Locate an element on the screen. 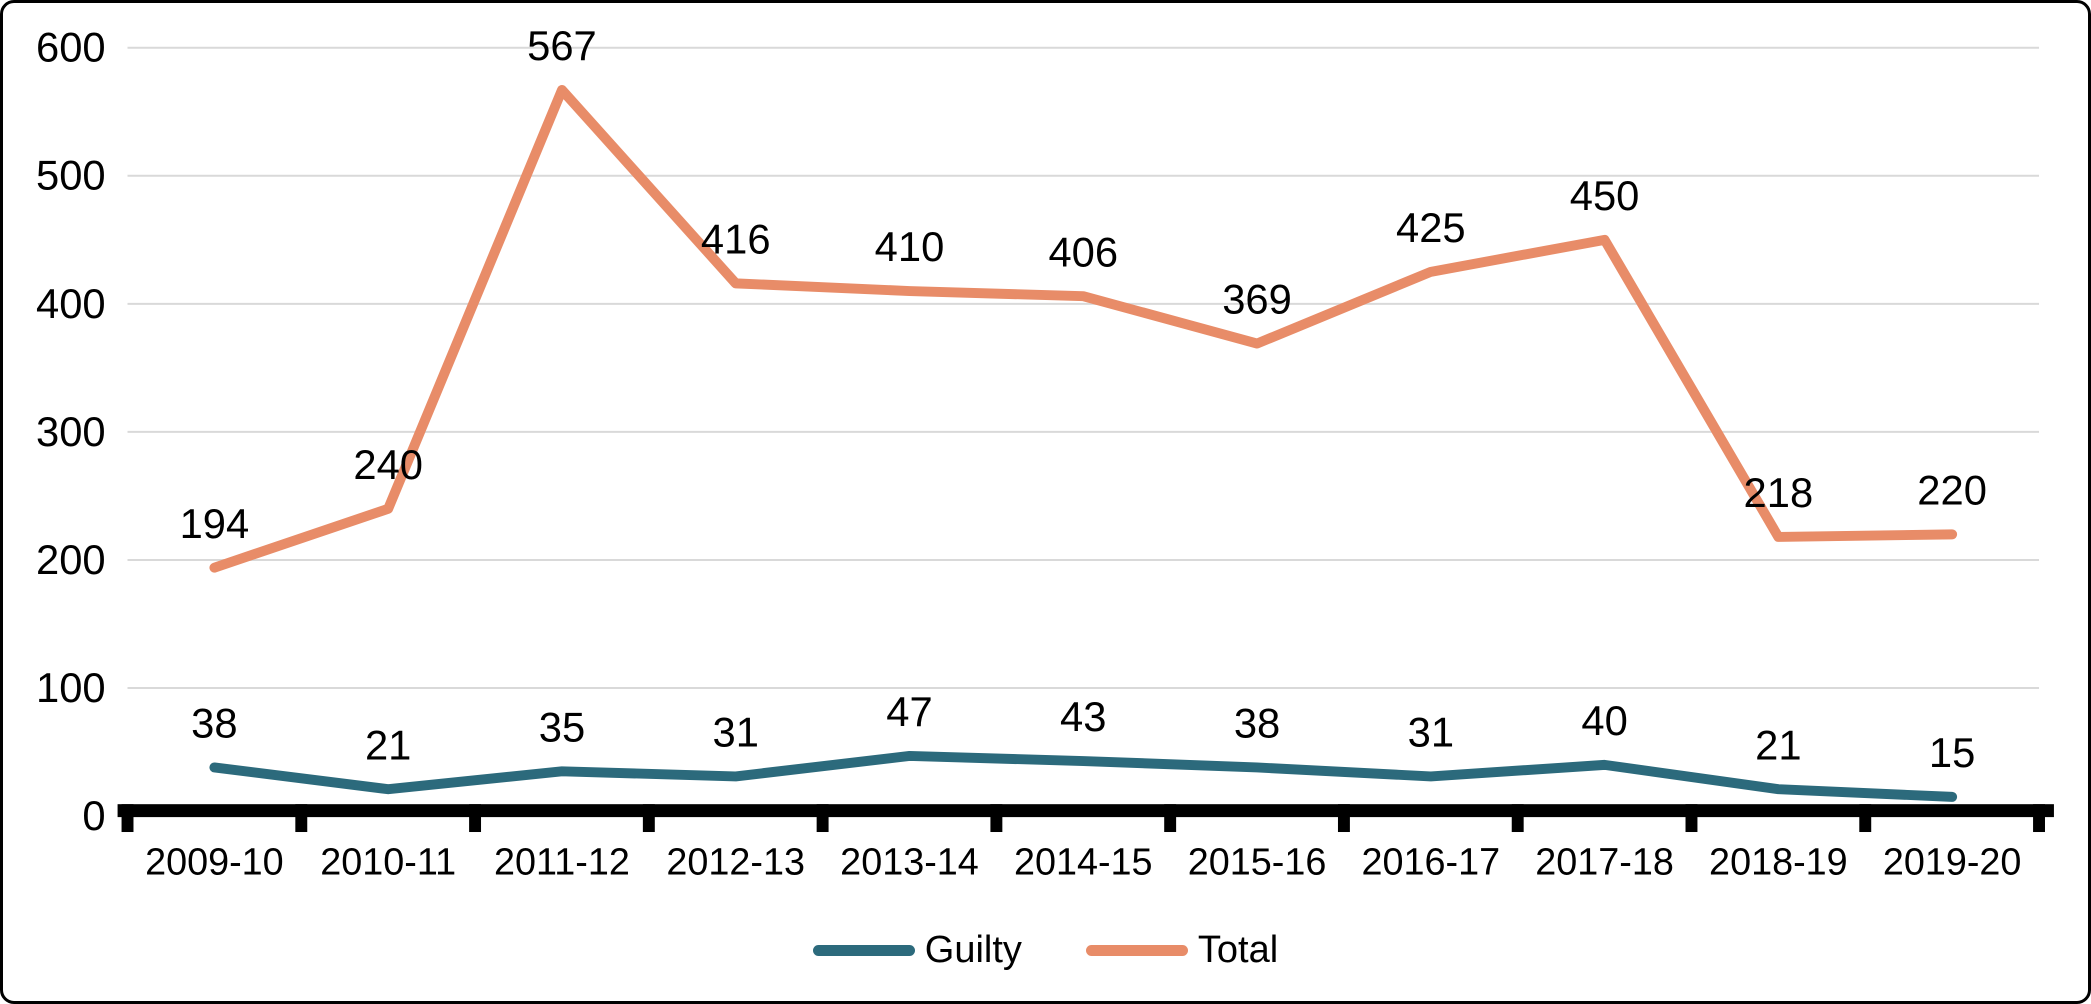  data-label-total: 194 is located at coordinates (215, 523).